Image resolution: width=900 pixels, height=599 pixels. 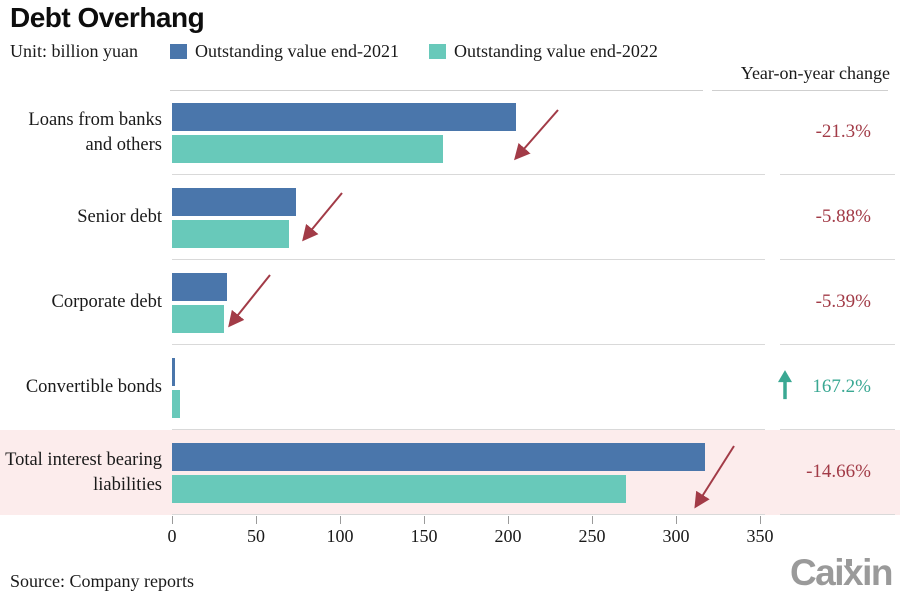 What do you see at coordinates (119, 217) in the screenshot?
I see `category-label: Senior debt` at bounding box center [119, 217].